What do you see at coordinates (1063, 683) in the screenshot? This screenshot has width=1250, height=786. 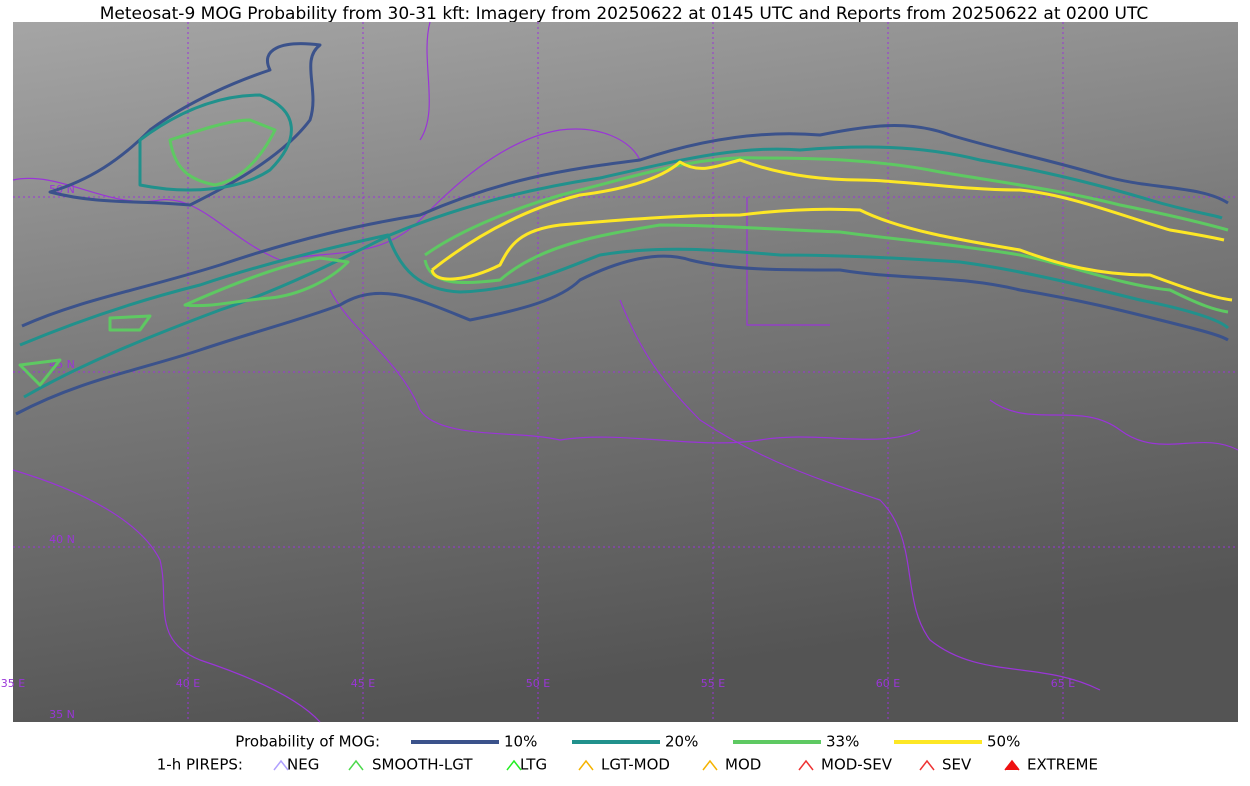 I see `lon-label: 65 E` at bounding box center [1063, 683].